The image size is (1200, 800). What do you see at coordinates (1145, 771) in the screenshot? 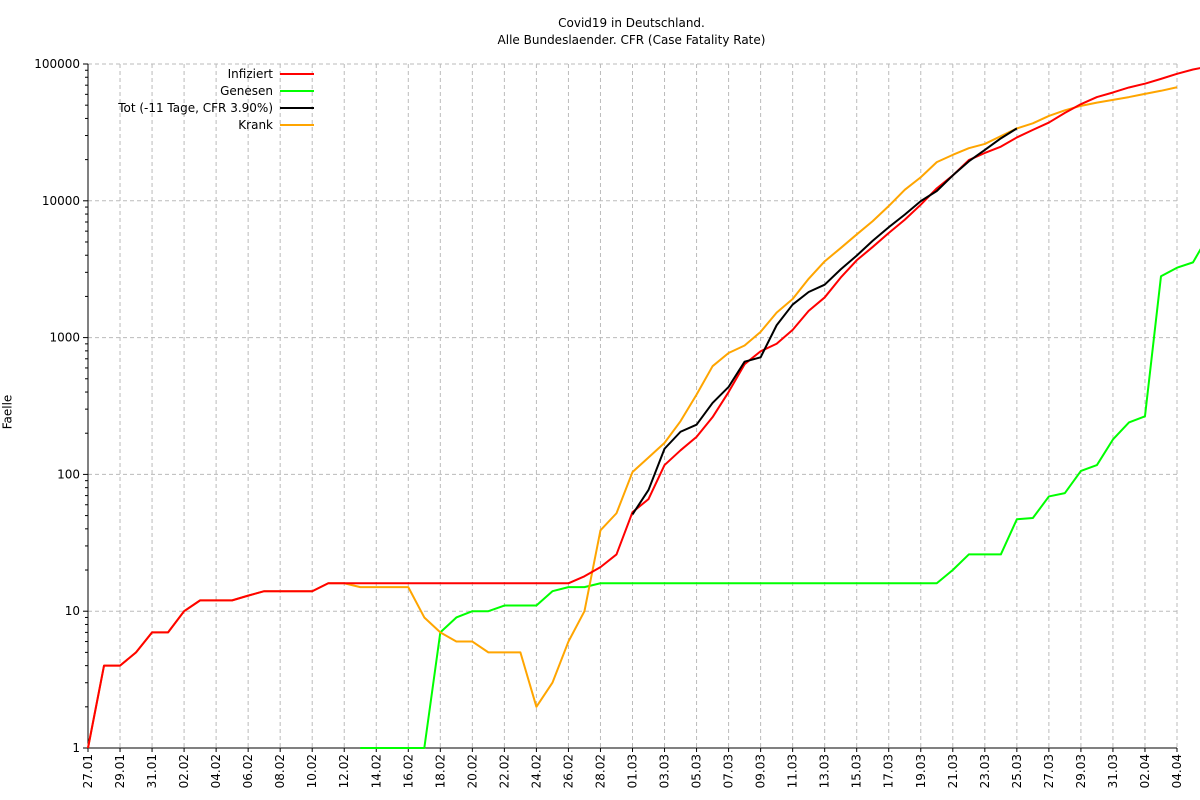
I see `x-tick-label: 02.04` at bounding box center [1145, 771].